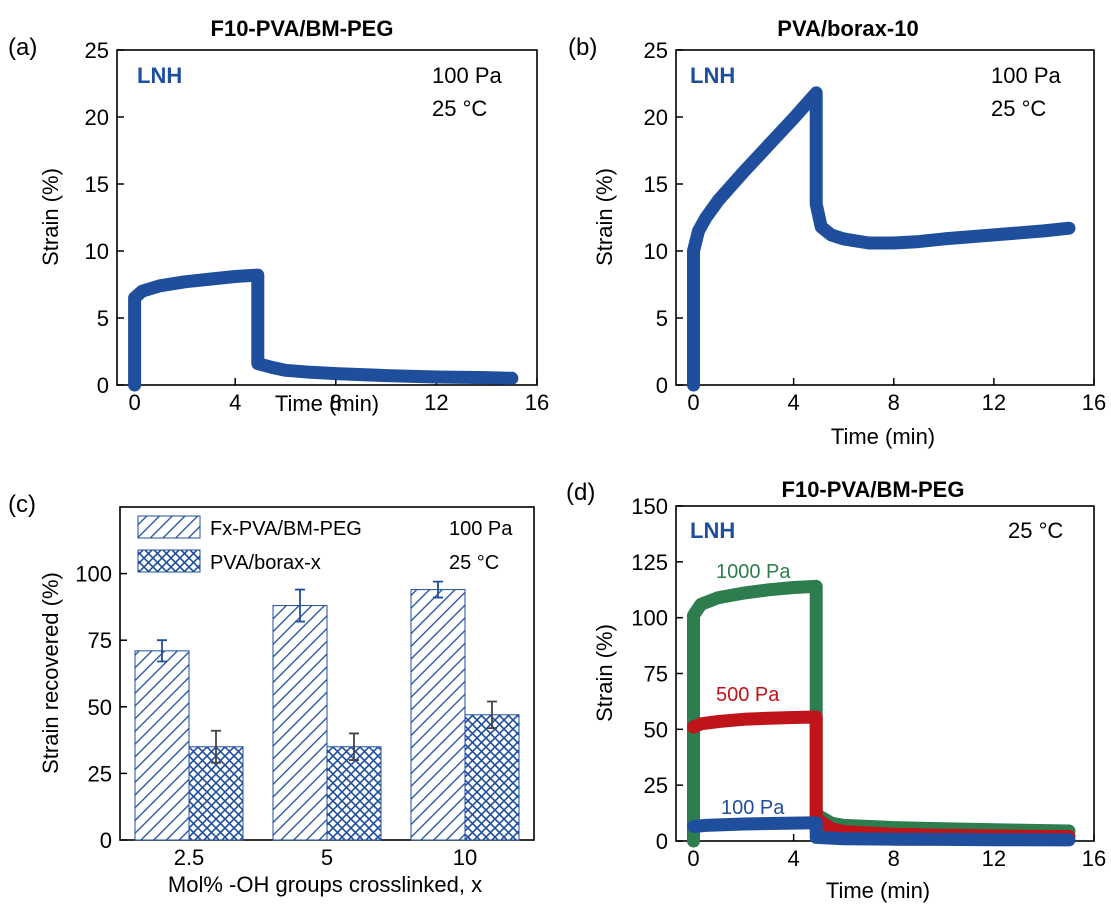 The width and height of the screenshot is (1111, 906). Describe the element at coordinates (97, 117) in the screenshot. I see `panel-a-ytick-label: 20` at that location.